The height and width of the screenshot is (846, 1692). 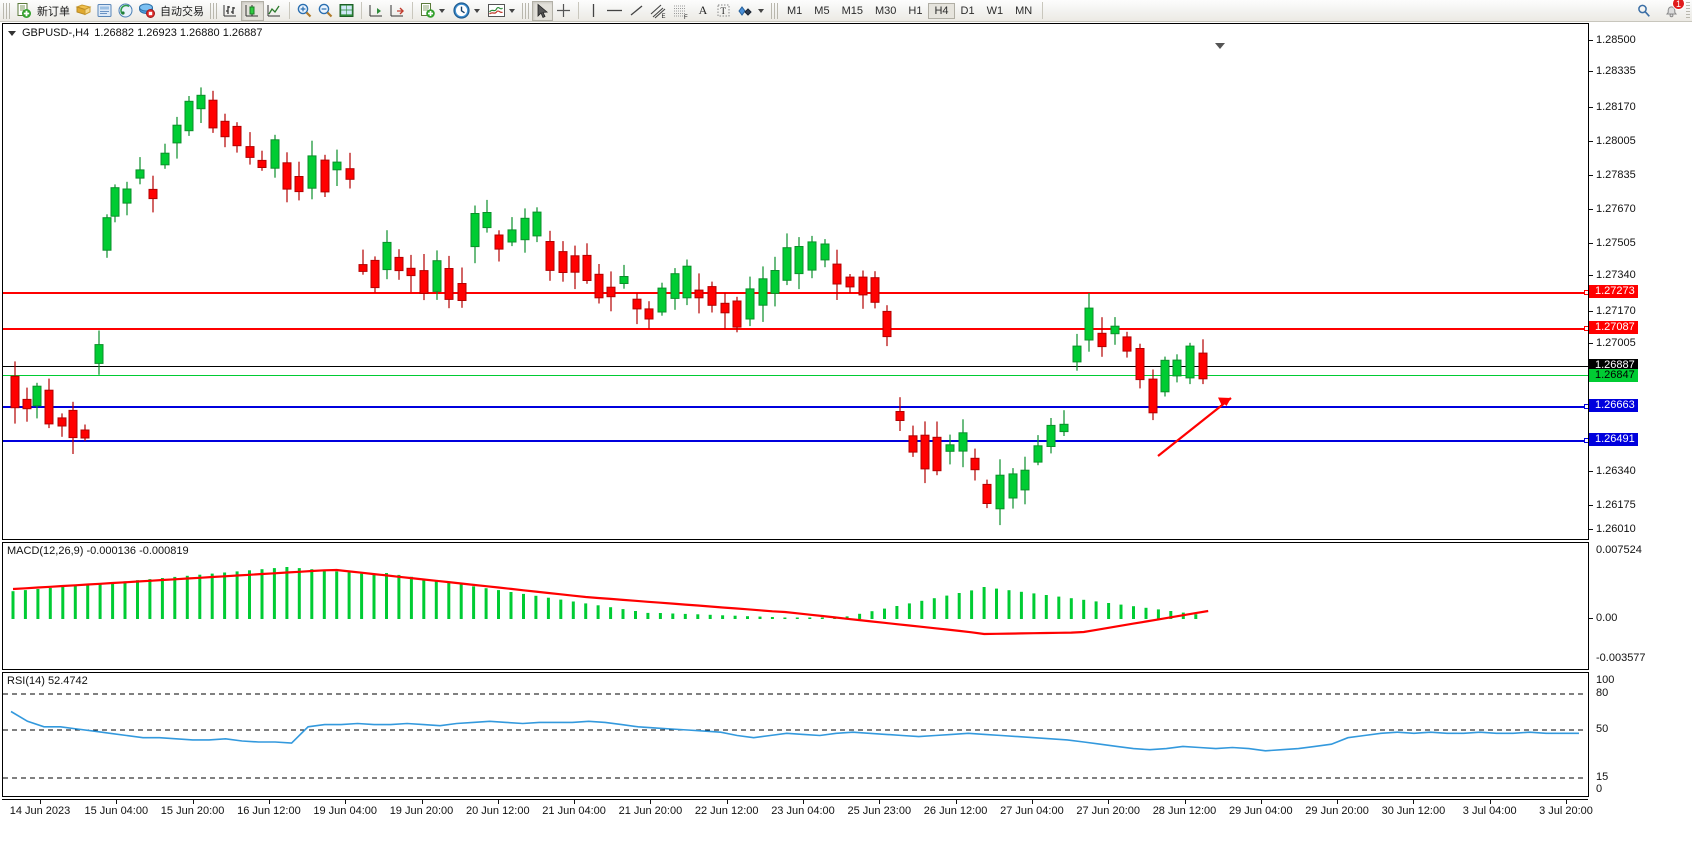 I want to click on price-line-ask, so click(x=795, y=375).